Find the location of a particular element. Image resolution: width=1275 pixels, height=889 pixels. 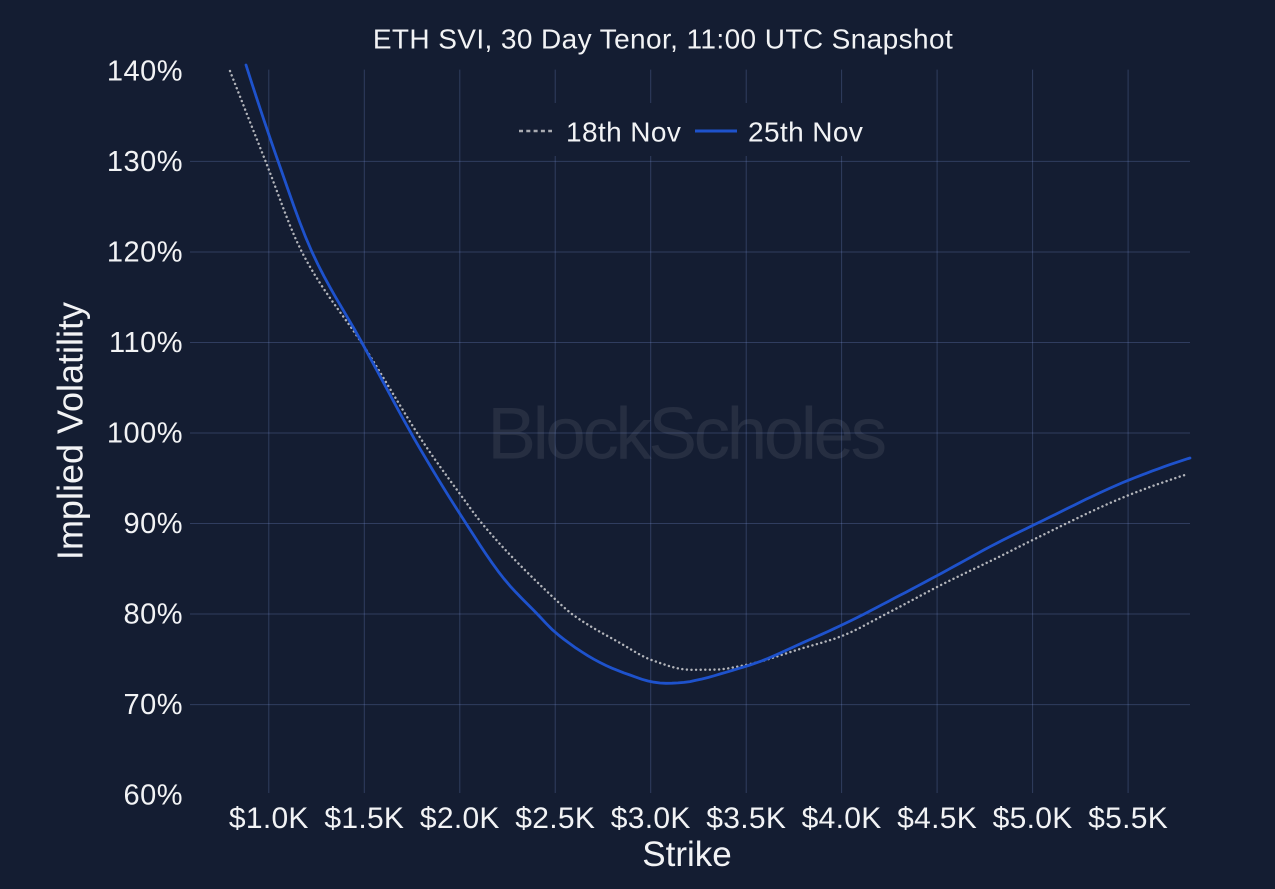

svg-text: $2.5K is located at coordinates (555, 818).